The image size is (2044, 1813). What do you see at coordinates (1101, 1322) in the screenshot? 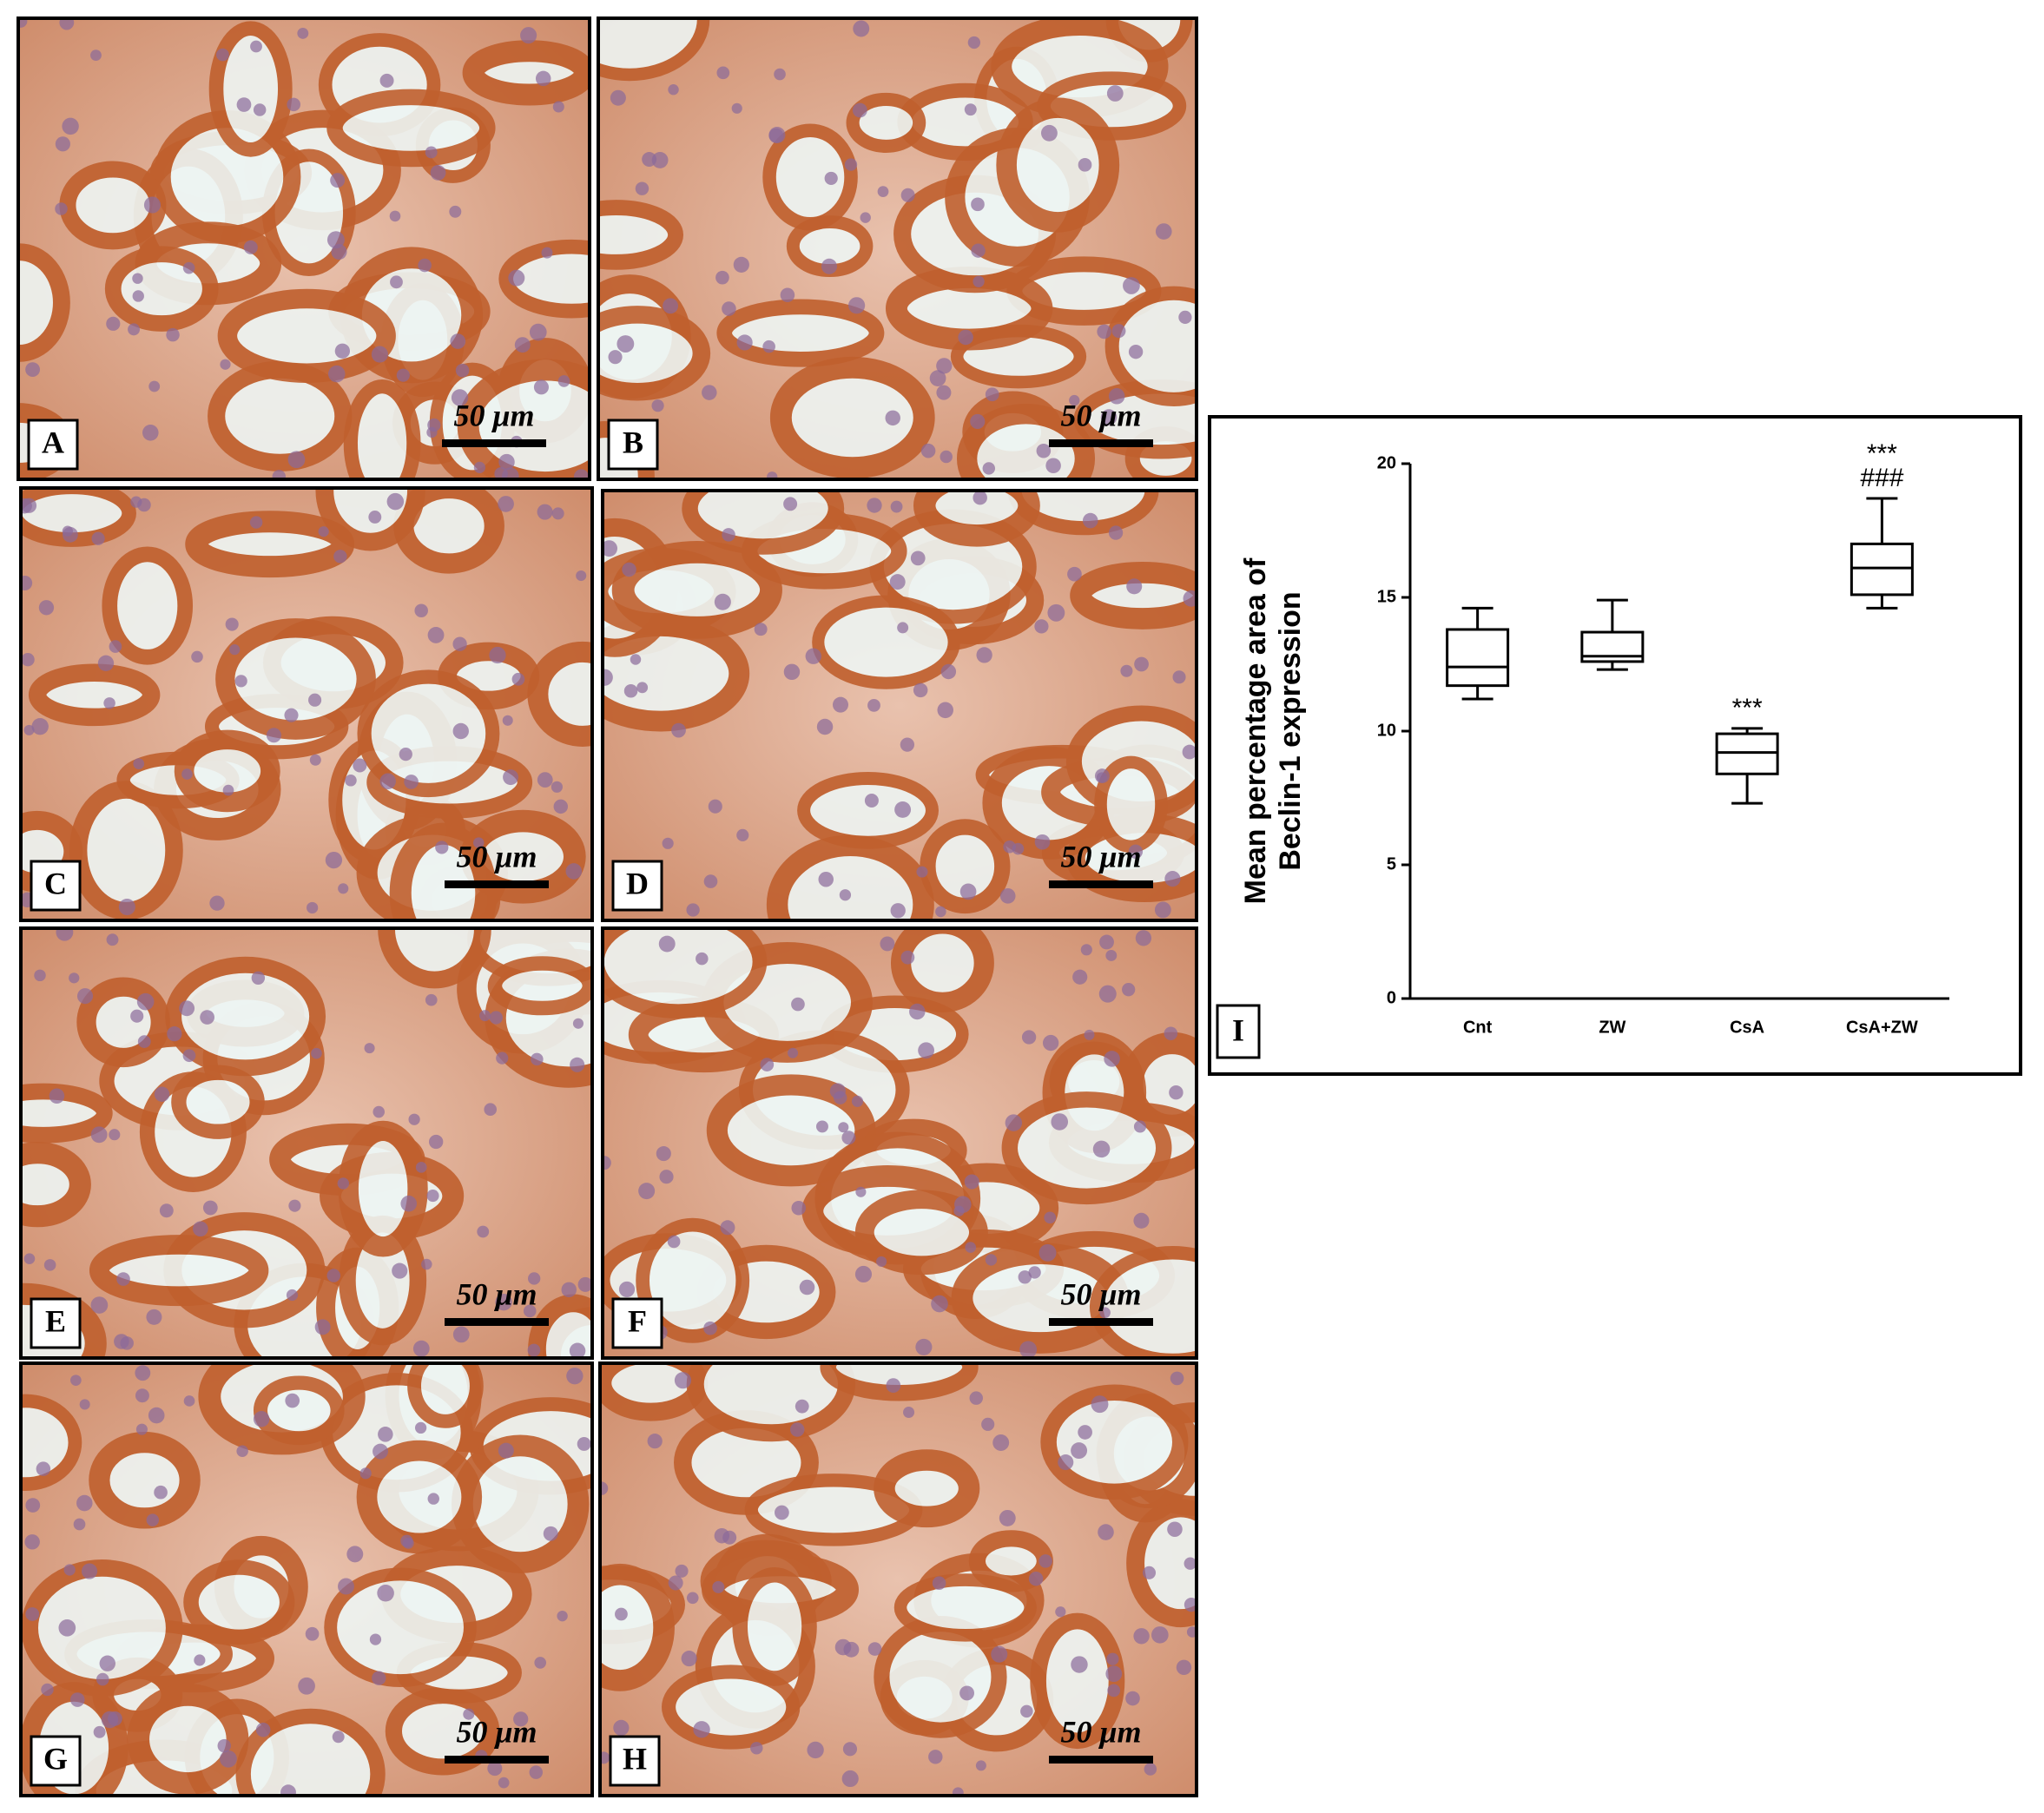
I see `scale-bar` at bounding box center [1101, 1322].